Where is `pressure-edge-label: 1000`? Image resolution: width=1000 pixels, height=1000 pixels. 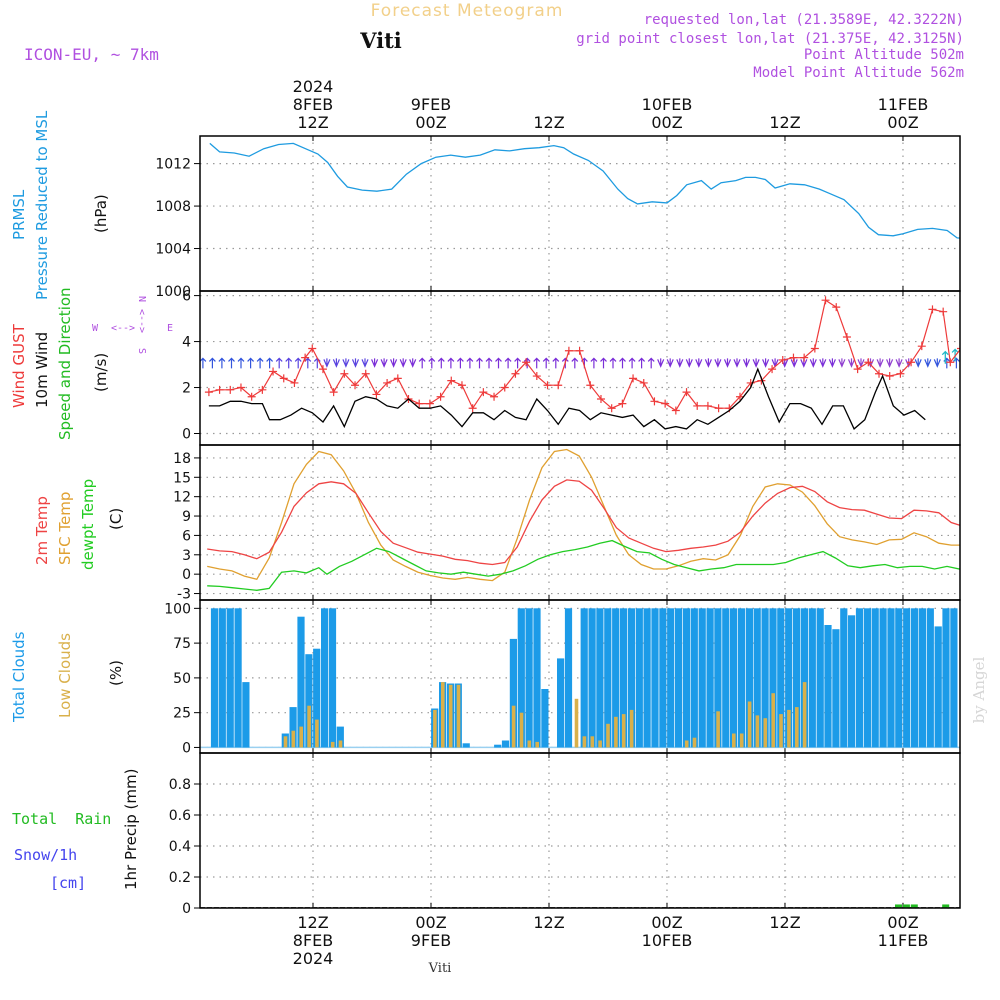 pressure-edge-label: 1000 is located at coordinates (173, 292).